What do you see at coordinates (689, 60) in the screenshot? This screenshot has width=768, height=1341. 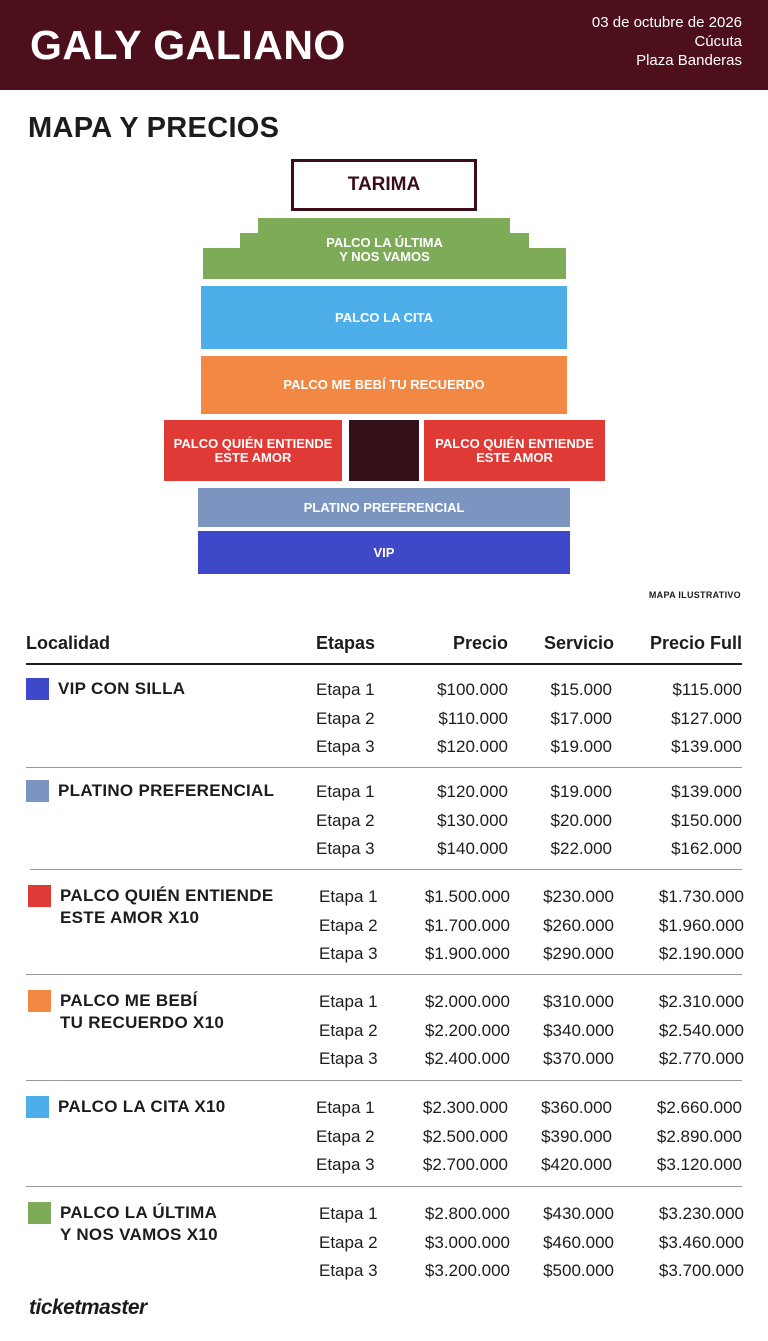 I see `event-venue: Plaza Banderas` at bounding box center [689, 60].